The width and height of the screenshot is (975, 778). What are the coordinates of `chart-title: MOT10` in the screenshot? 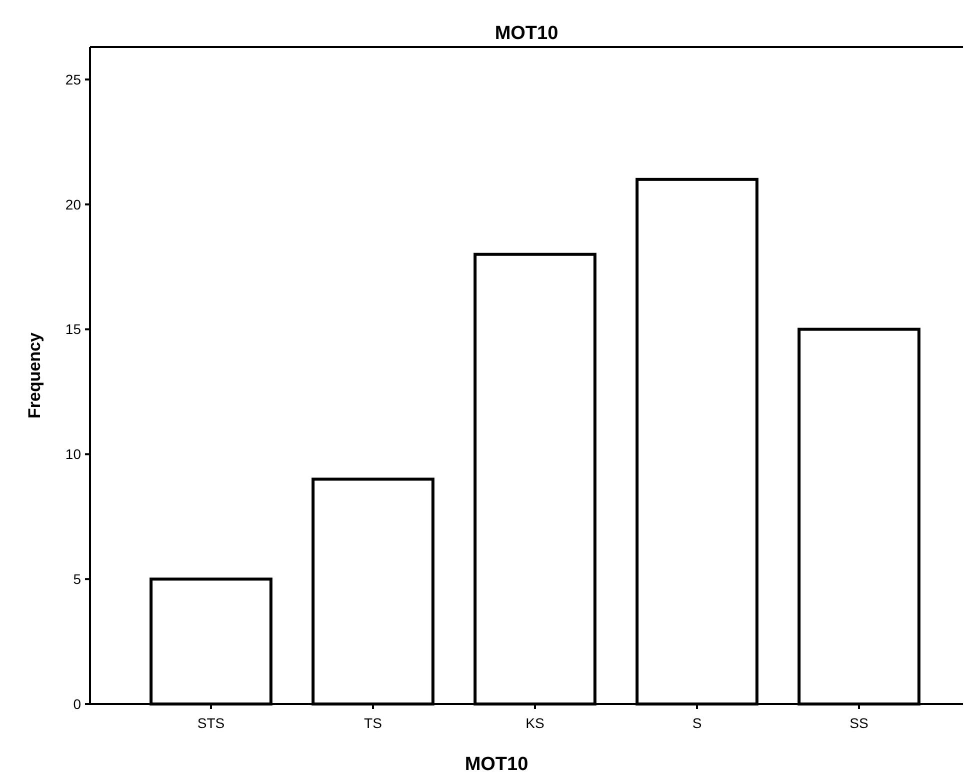 It's located at (526, 33).